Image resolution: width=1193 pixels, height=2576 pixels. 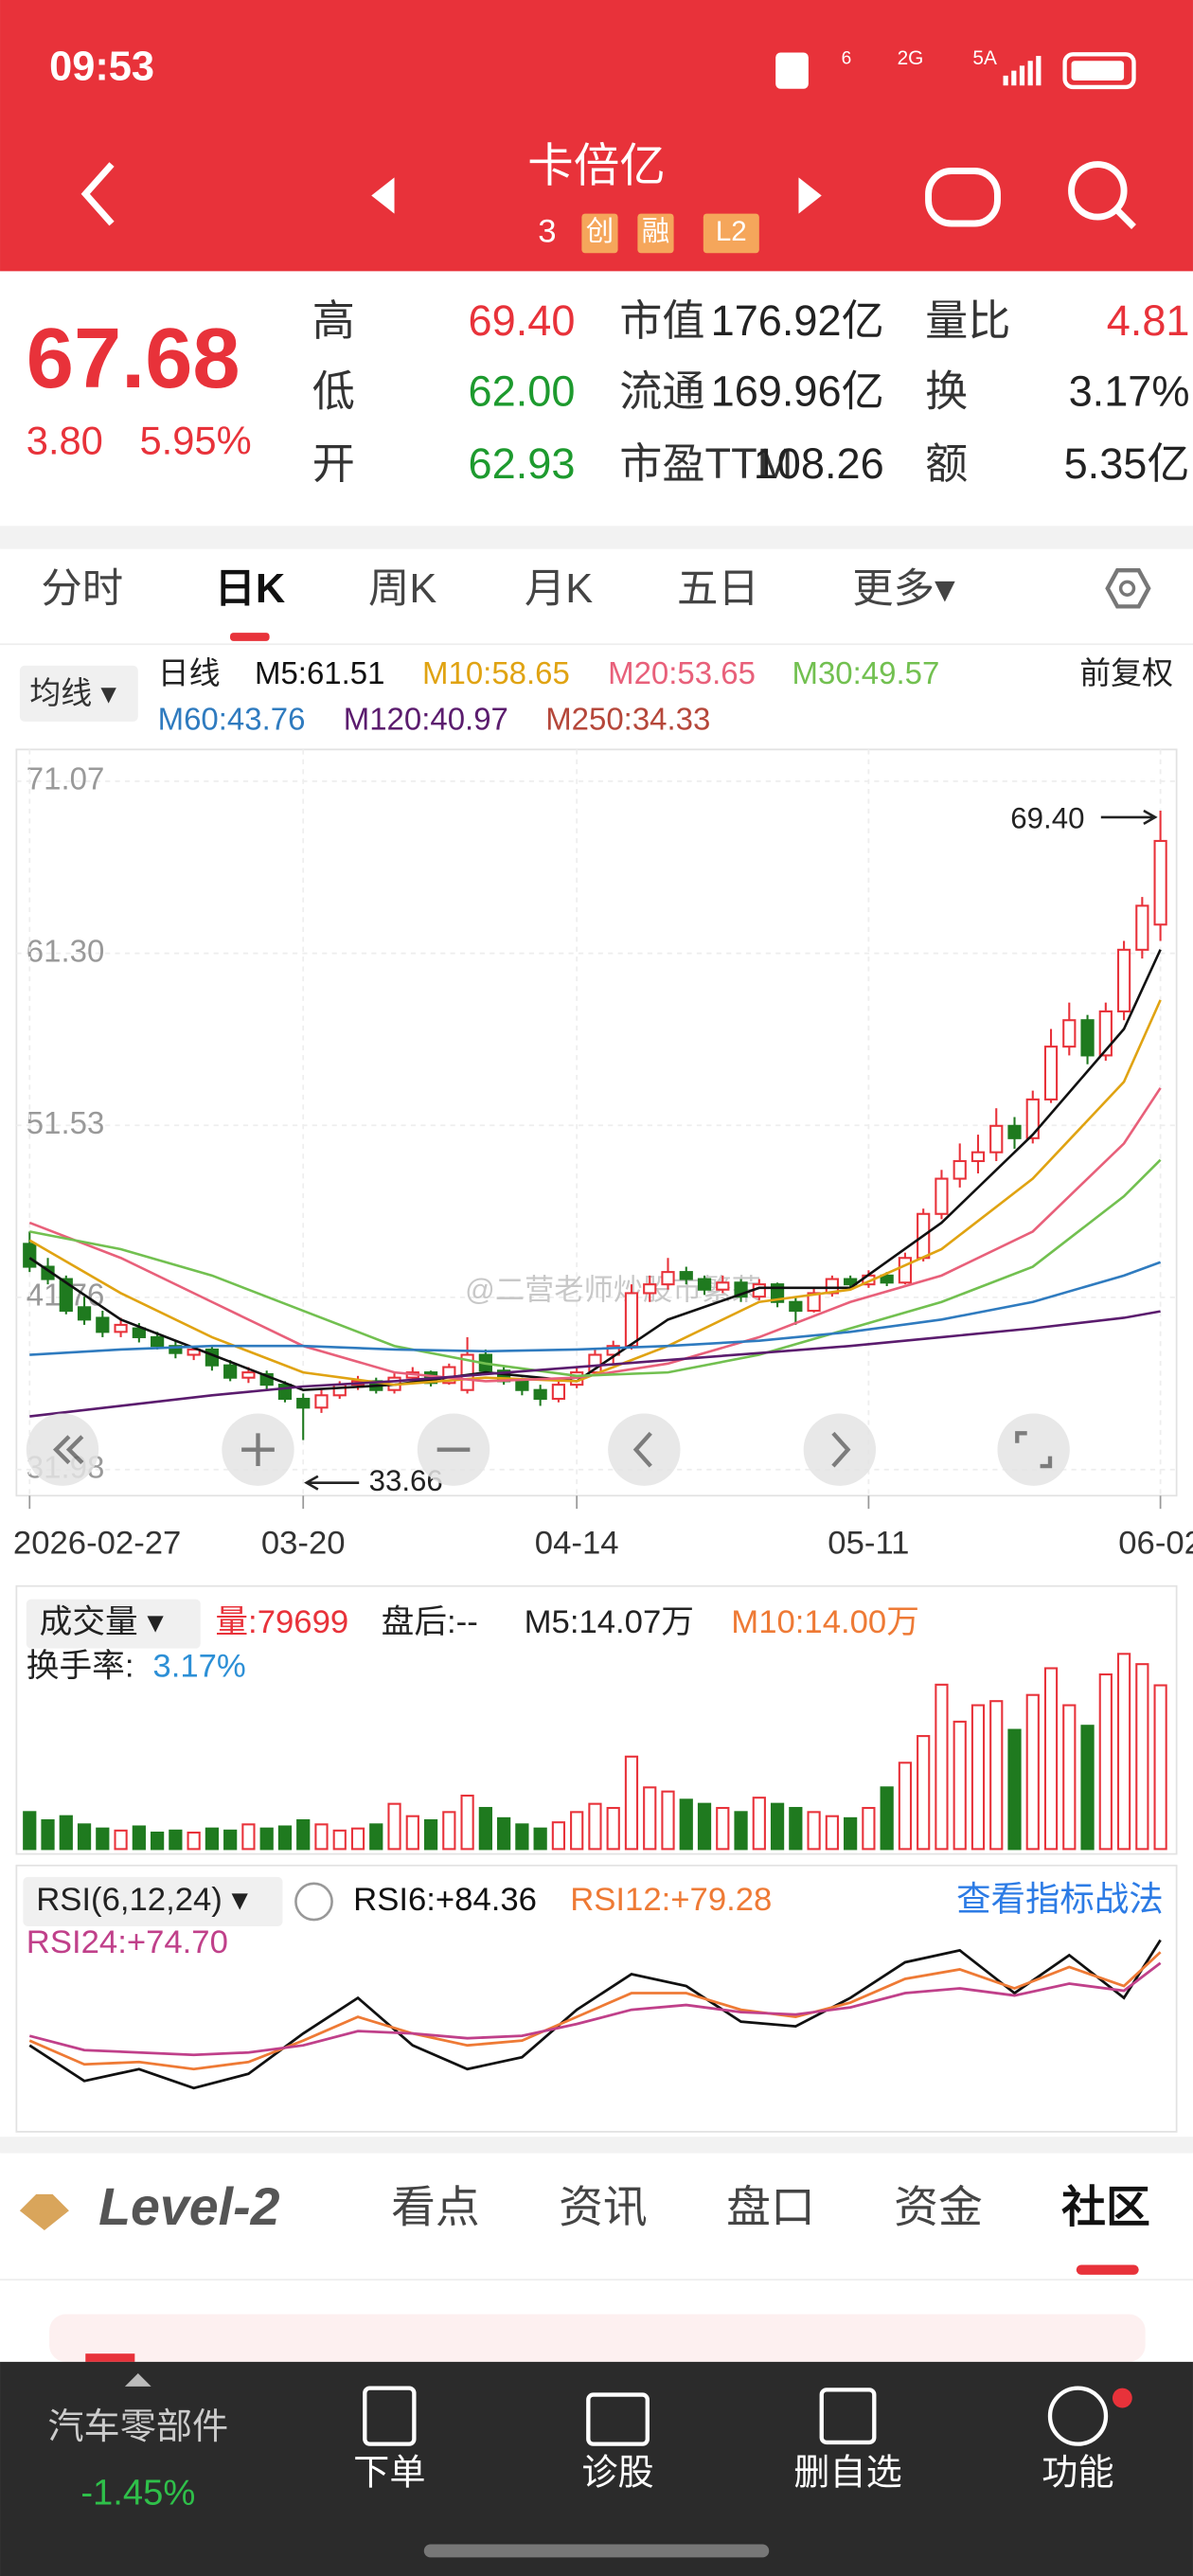 I want to click on battery-level, so click(x=1098, y=71).